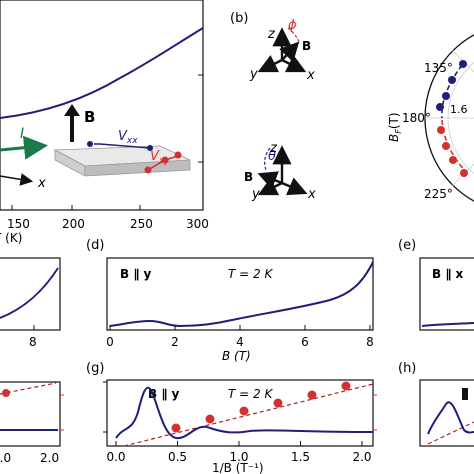  I want to click on vxx-wire, so click(122, 146).